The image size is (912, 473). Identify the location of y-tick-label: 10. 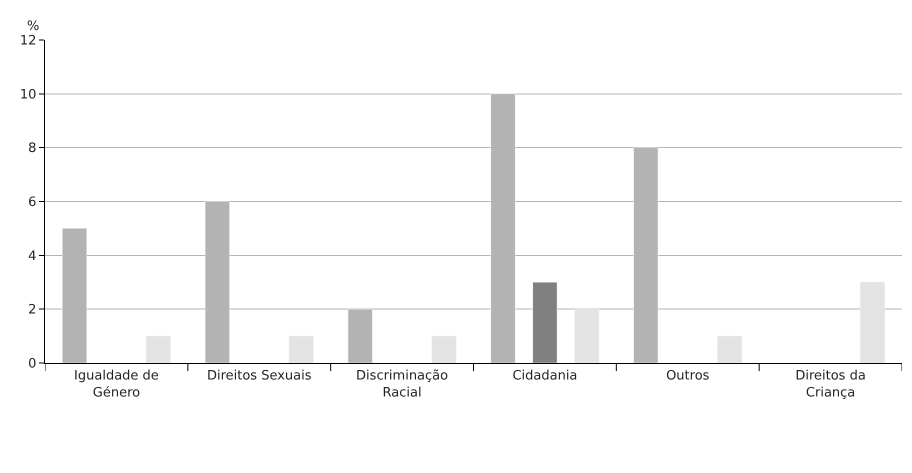
(28, 94).